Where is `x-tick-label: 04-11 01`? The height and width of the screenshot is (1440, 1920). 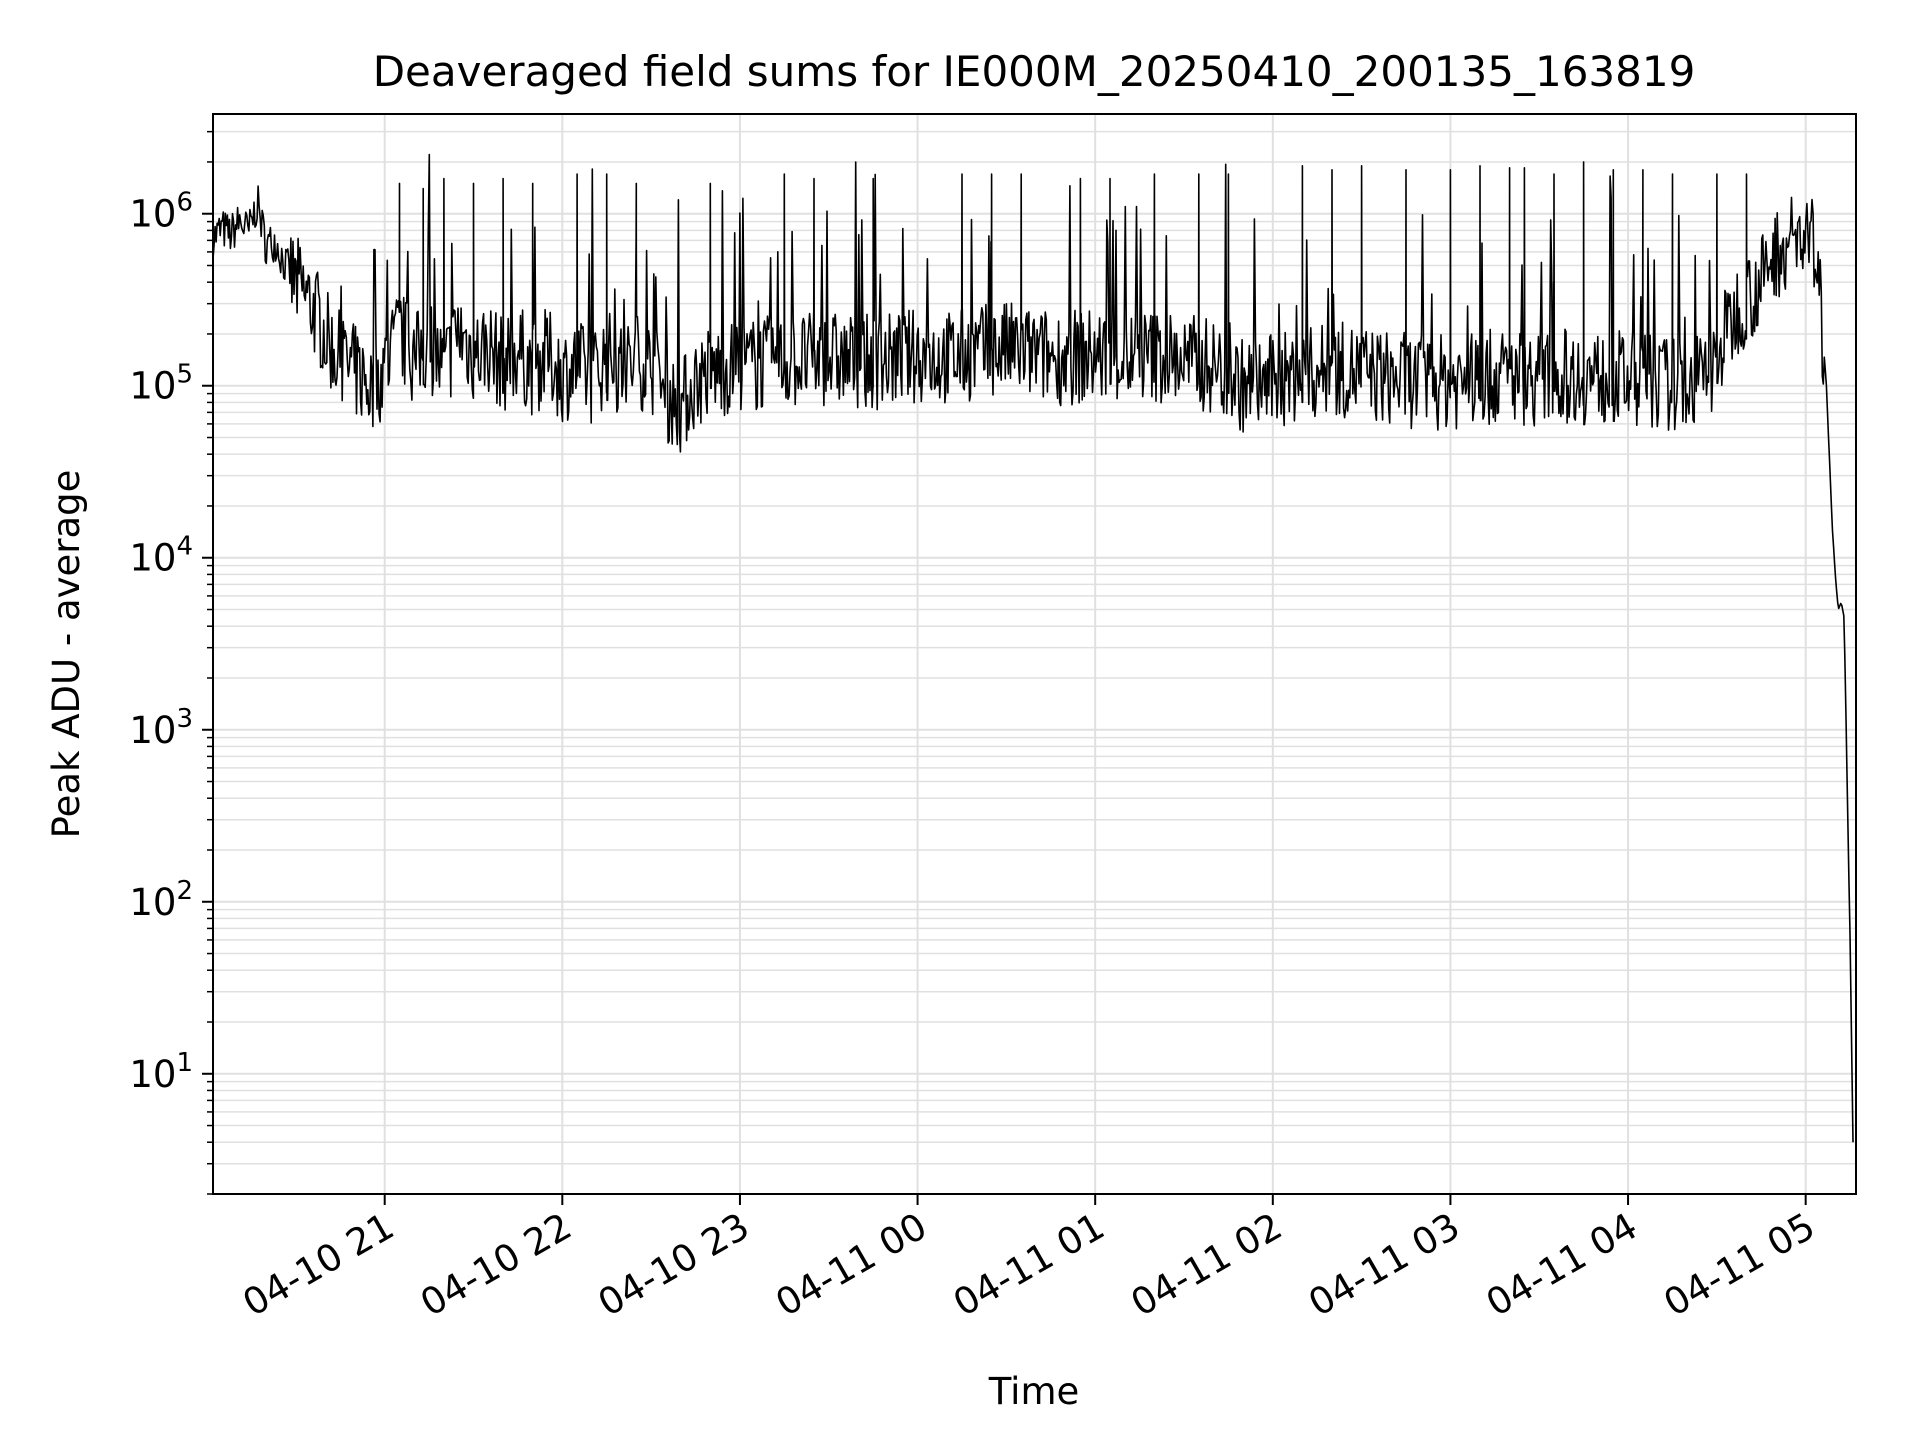 x-tick-label: 04-11 01 is located at coordinates (1029, 1265).